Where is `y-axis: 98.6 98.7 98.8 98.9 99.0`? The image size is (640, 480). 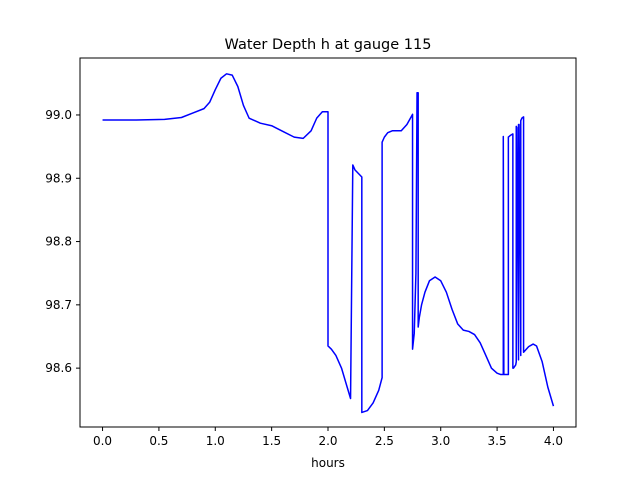 y-axis: 98.6 98.7 98.8 98.9 99.0 is located at coordinates (62, 241).